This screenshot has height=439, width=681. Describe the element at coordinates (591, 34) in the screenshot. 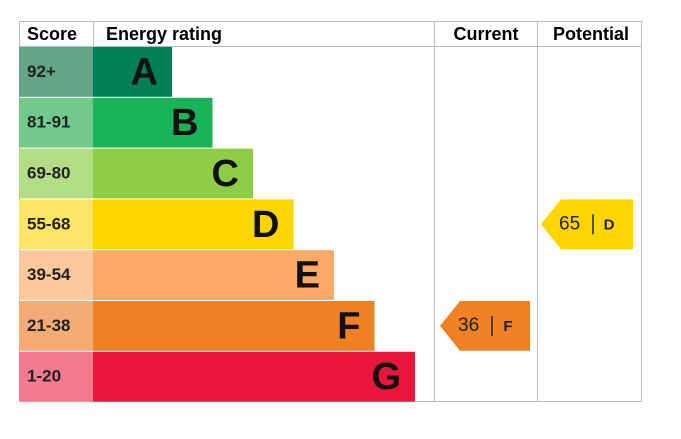

I see `potential-header: Potential` at that location.